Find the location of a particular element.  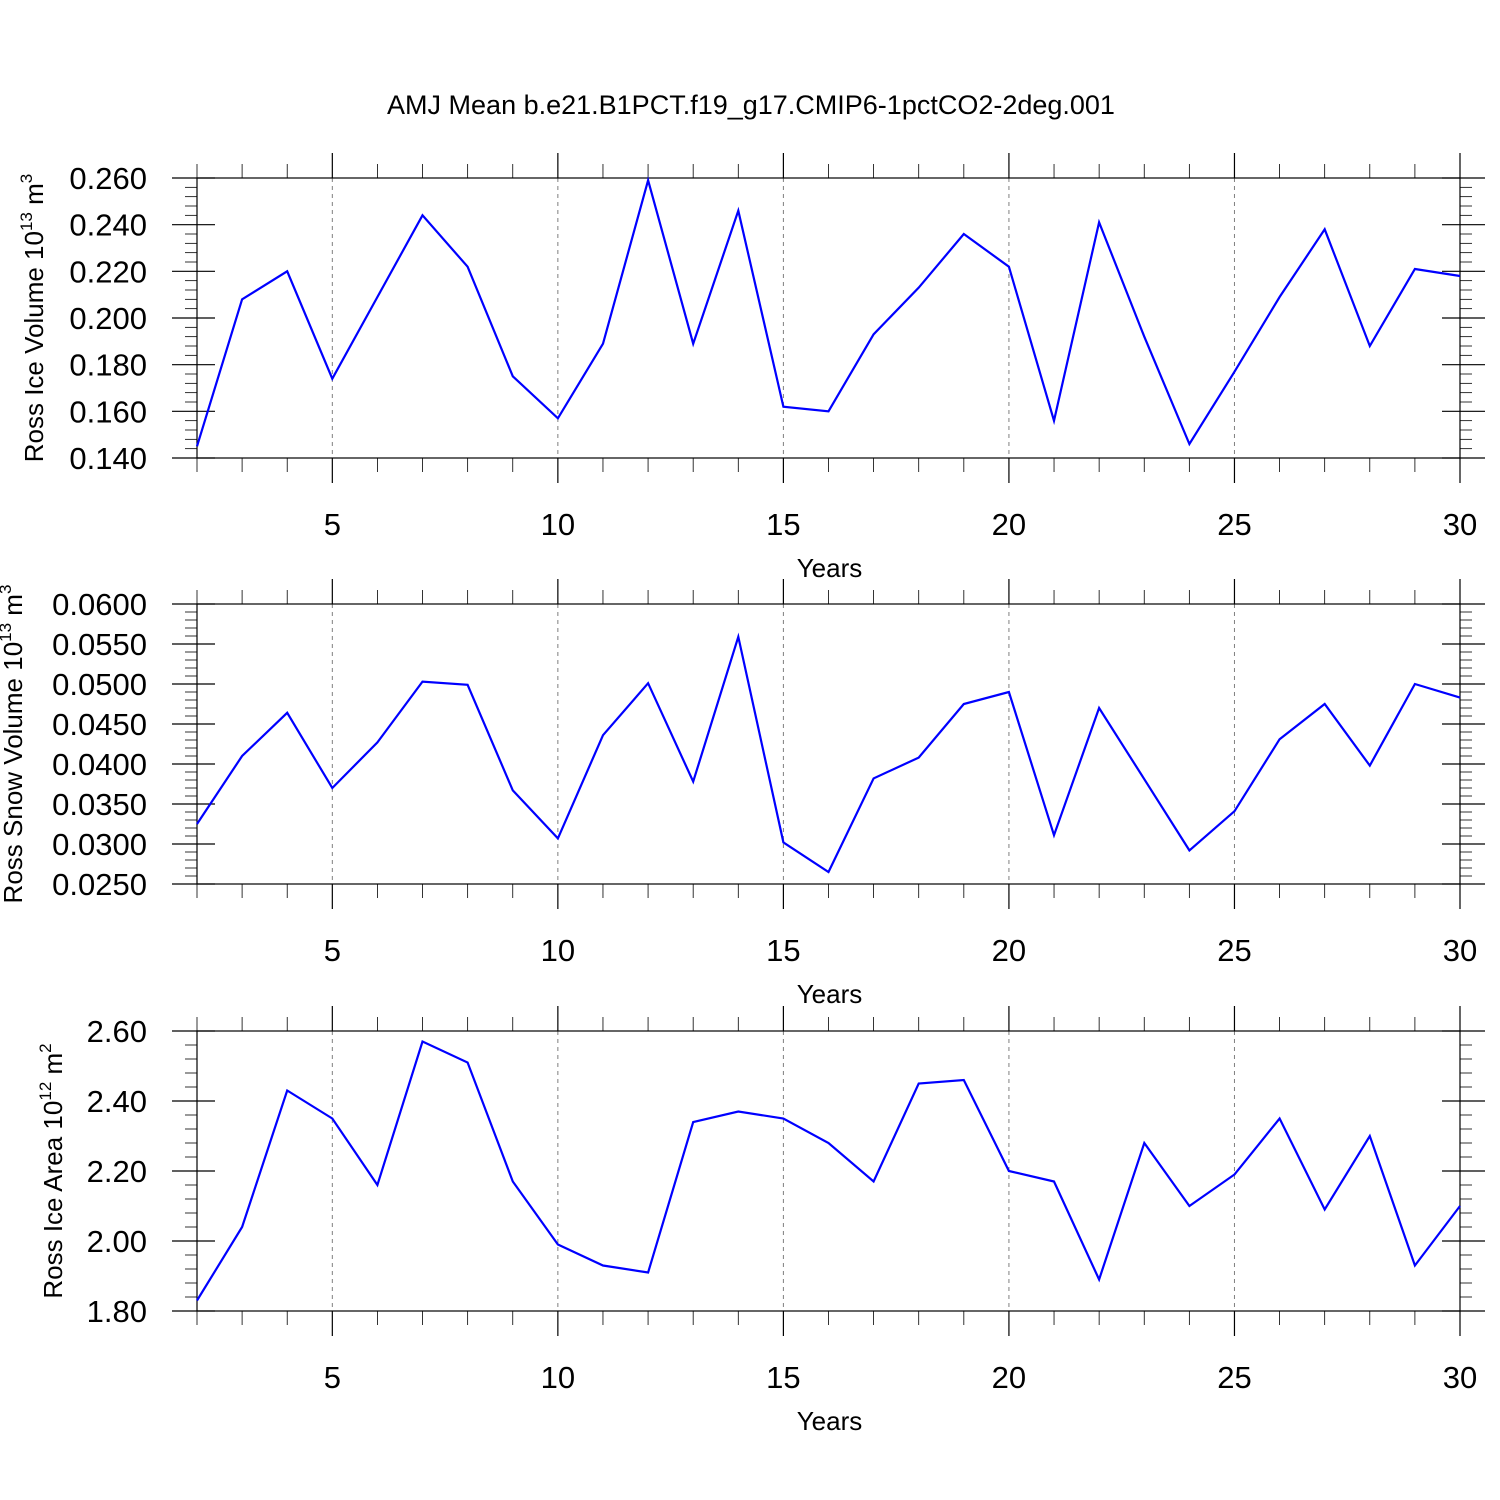

y-tick-label: 2.00 is located at coordinates (117, 1241).